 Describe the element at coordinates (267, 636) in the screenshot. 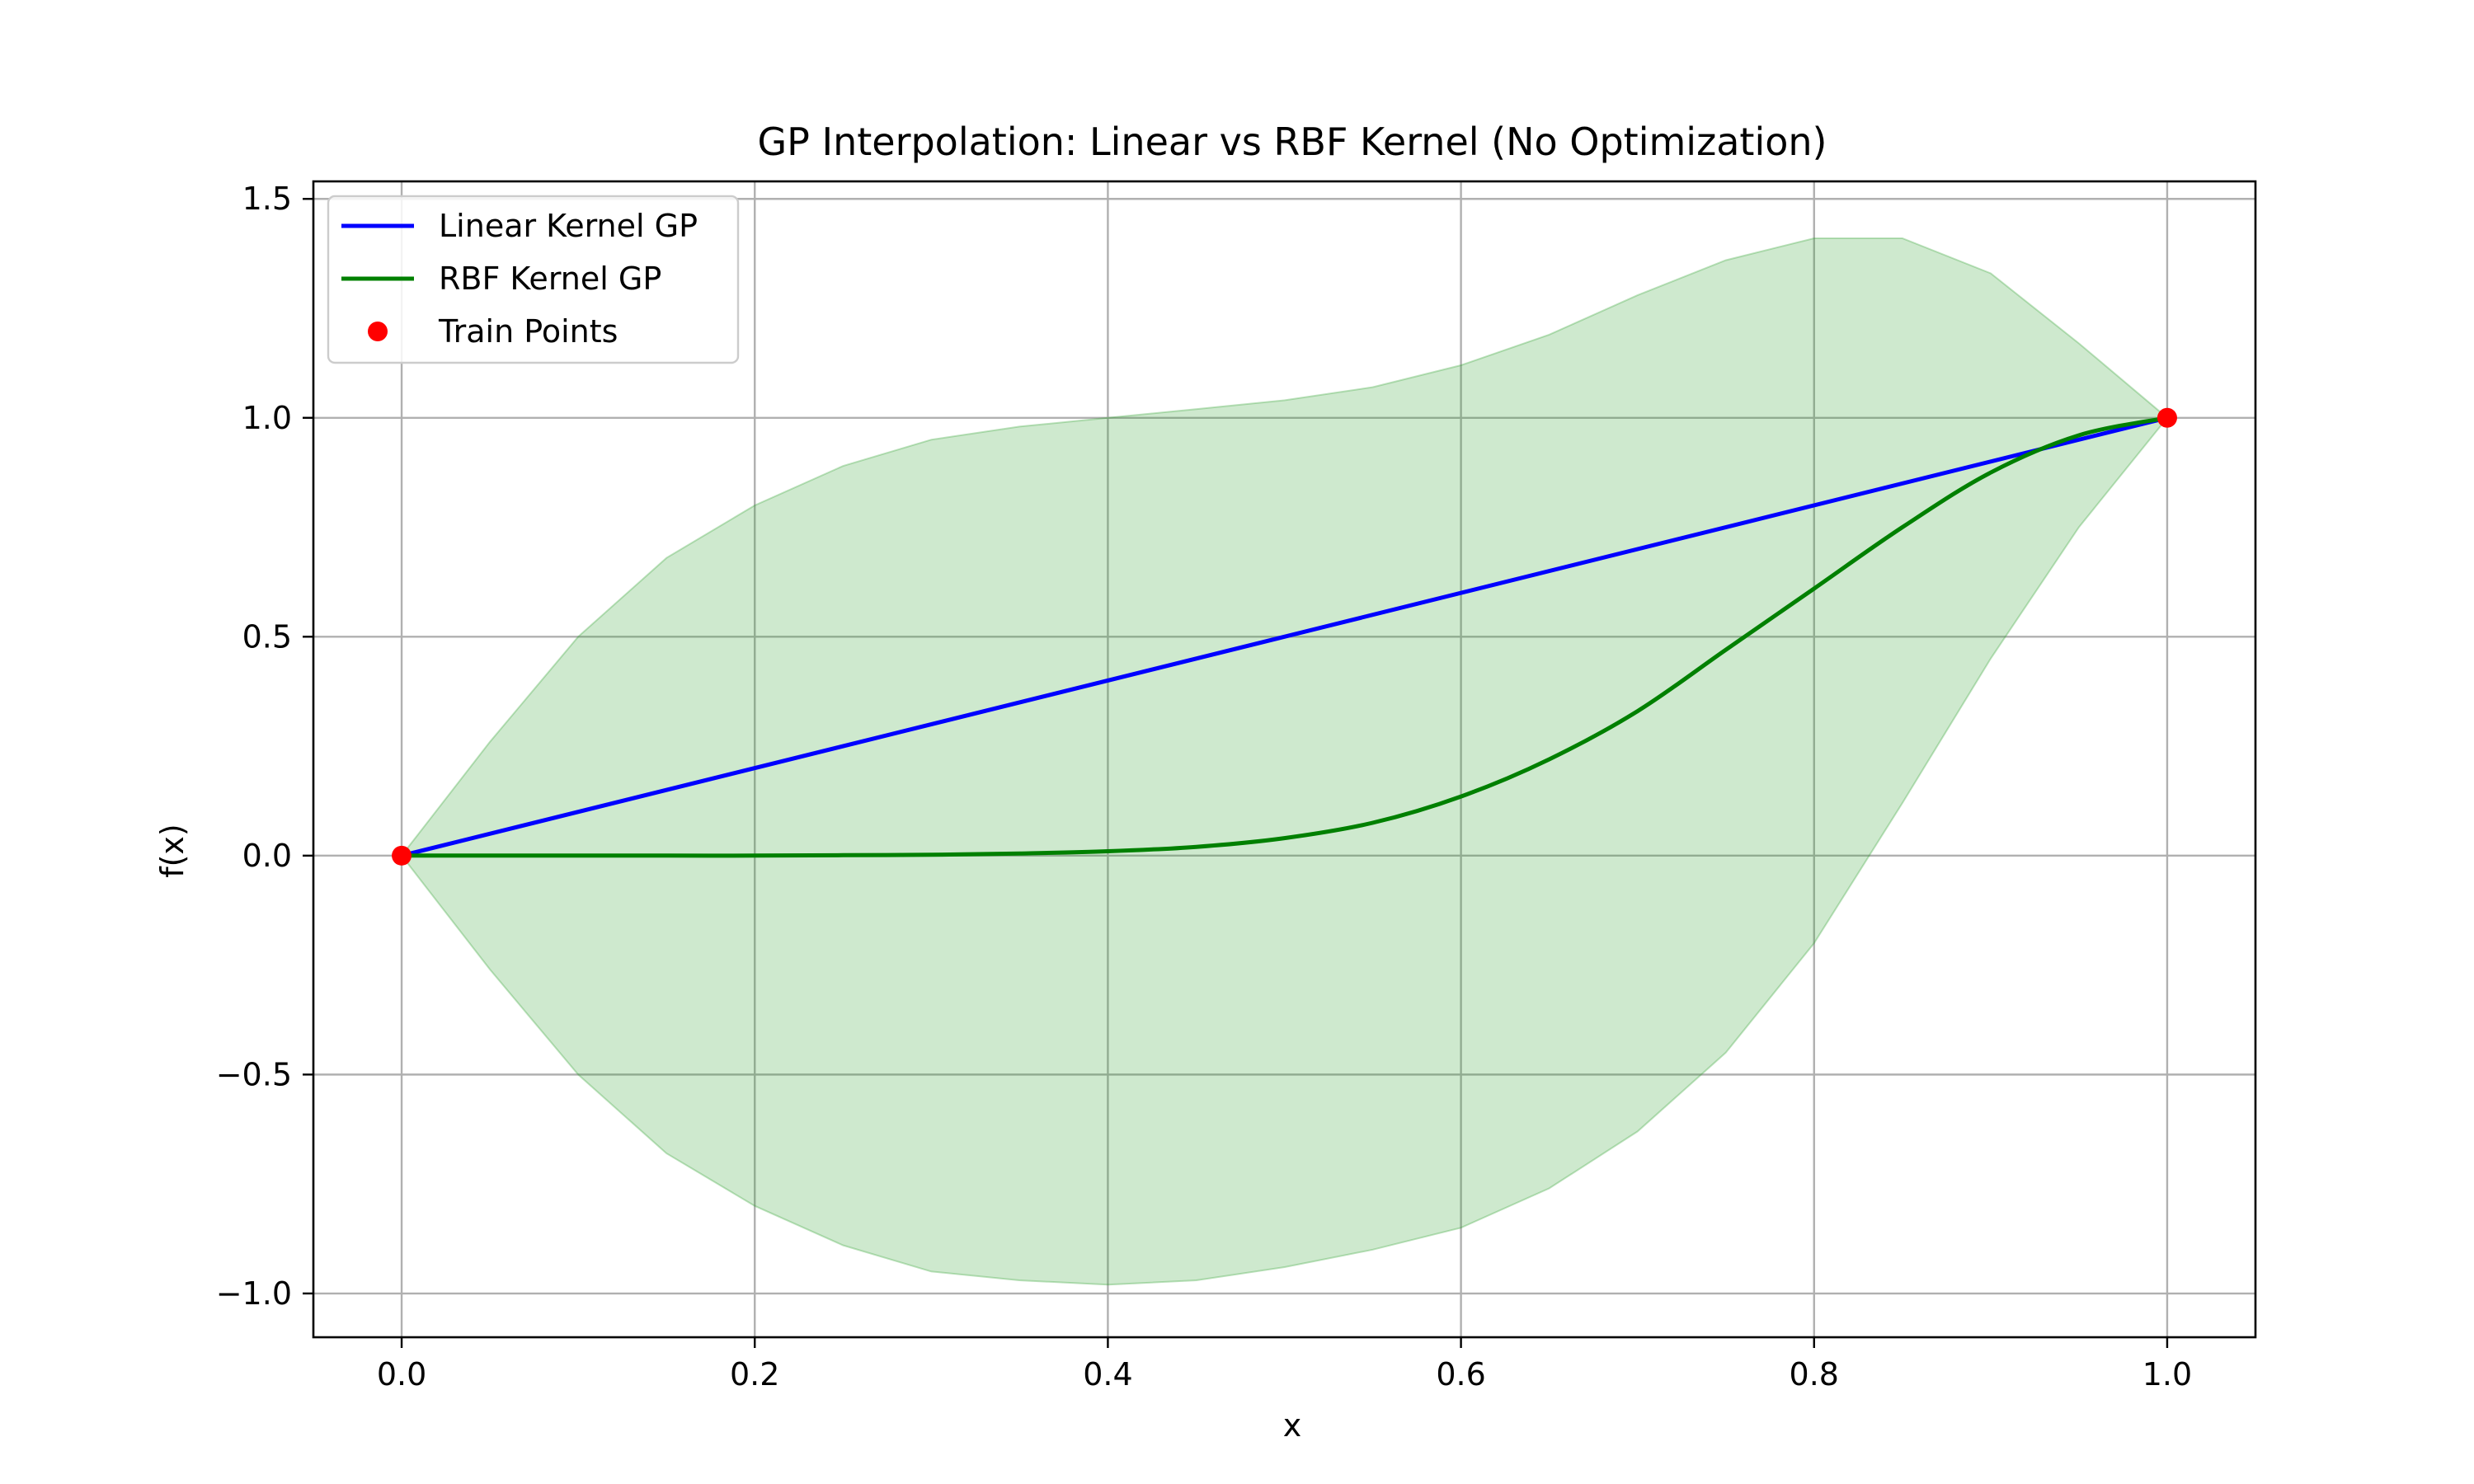

I see `y-tick-label-3: 0.5` at that location.